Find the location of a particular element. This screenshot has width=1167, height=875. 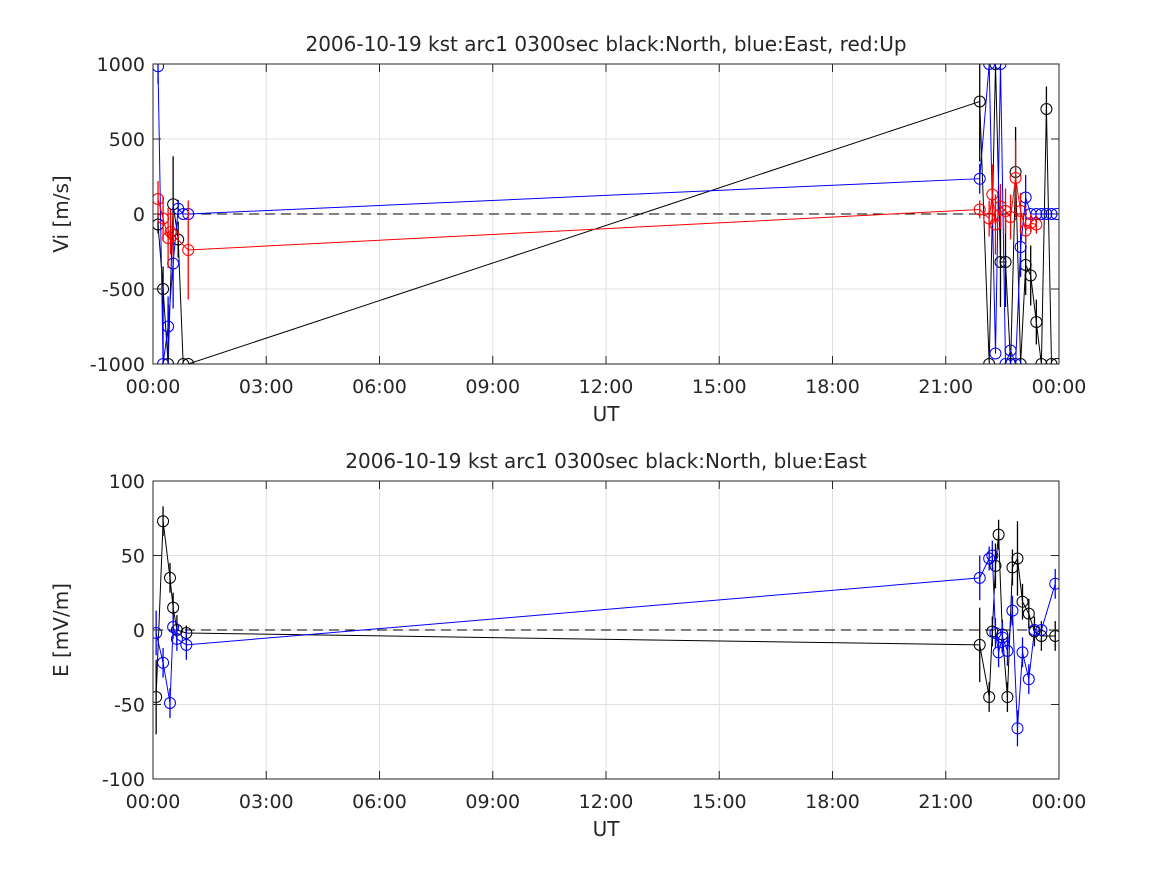

x-tick-label: 06:00 is located at coordinates (379, 802).